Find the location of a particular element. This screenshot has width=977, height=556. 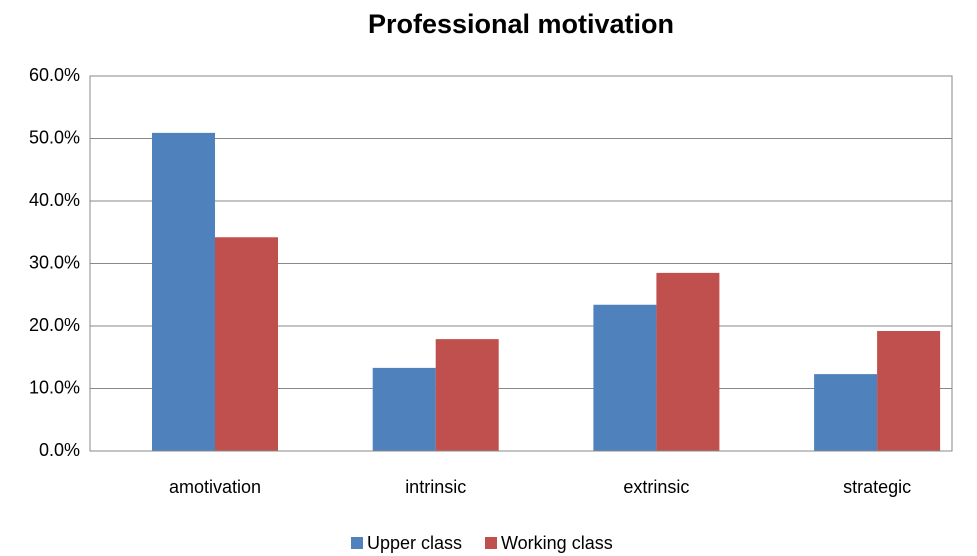

x-tick-label: amotivation is located at coordinates (215, 487).